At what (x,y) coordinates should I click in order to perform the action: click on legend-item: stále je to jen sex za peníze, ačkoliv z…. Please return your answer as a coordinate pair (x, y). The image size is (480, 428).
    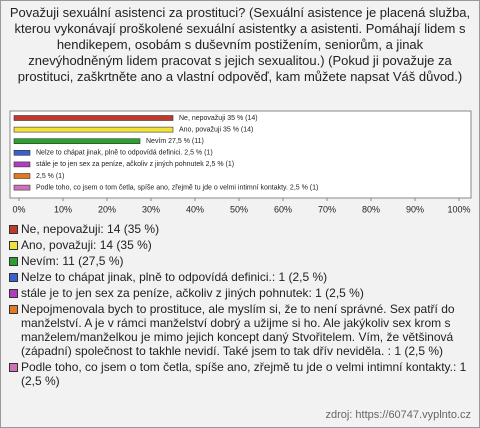
    Looking at the image, I should click on (240, 293).